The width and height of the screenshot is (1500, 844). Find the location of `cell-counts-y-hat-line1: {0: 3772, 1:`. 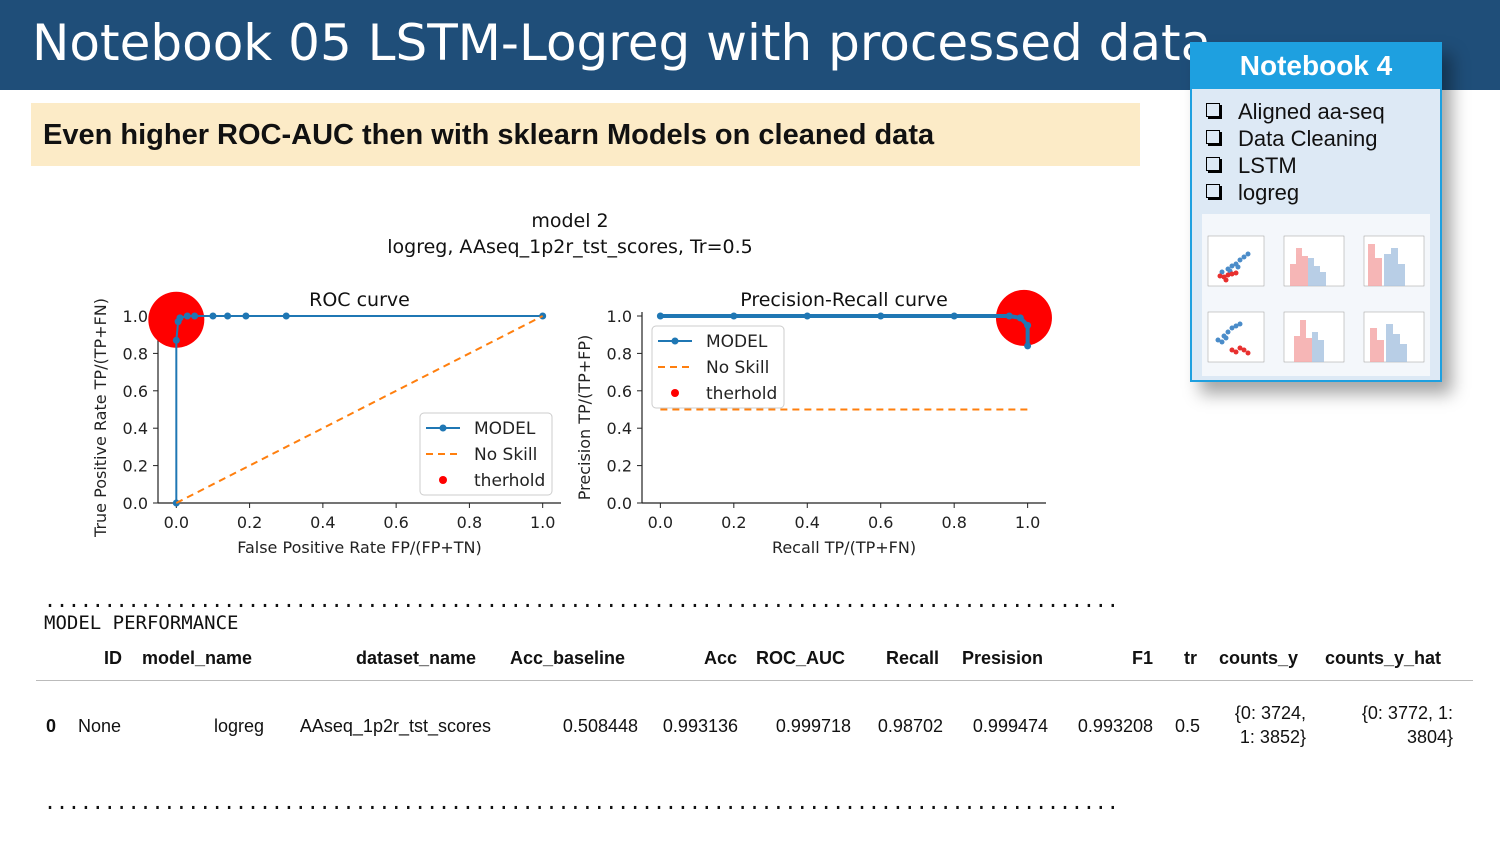

cell-counts-y-hat-line1: {0: 3772, 1: is located at coordinates (1407, 713).